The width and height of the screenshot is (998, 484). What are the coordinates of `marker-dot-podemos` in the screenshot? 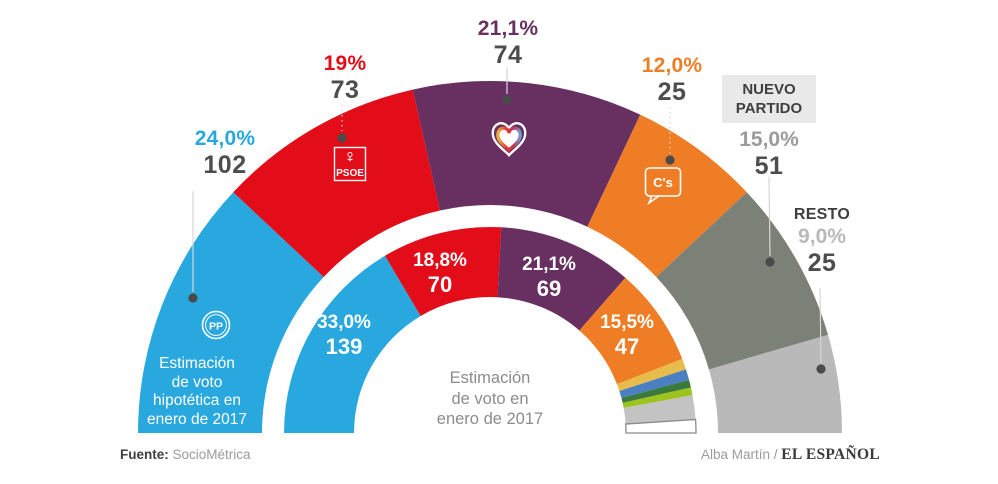 It's located at (507, 100).